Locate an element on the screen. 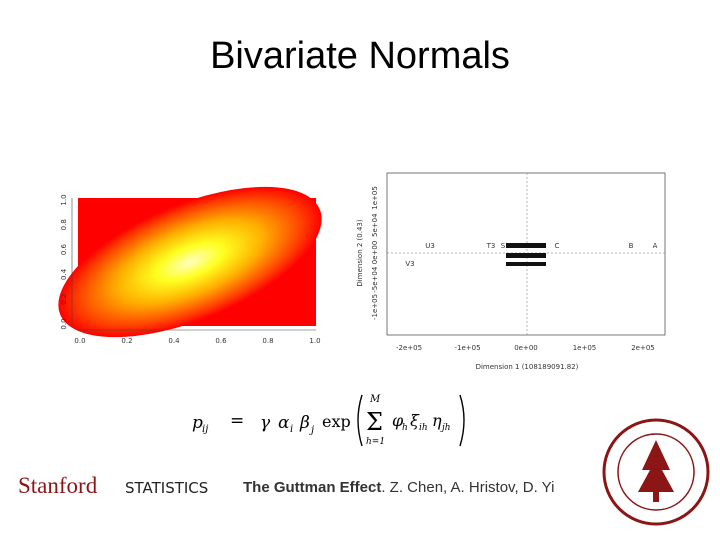 The width and height of the screenshot is (720, 540). seal is located at coordinates (656, 472).